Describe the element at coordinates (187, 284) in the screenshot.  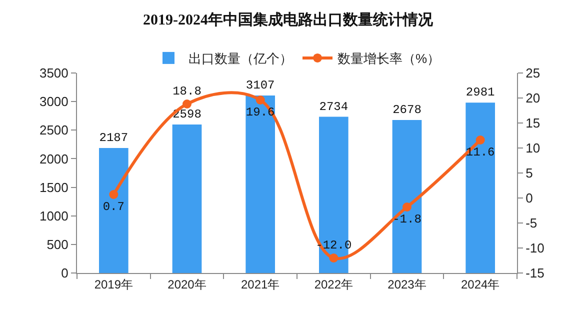
I see `x-tick-label: 2020年` at that location.